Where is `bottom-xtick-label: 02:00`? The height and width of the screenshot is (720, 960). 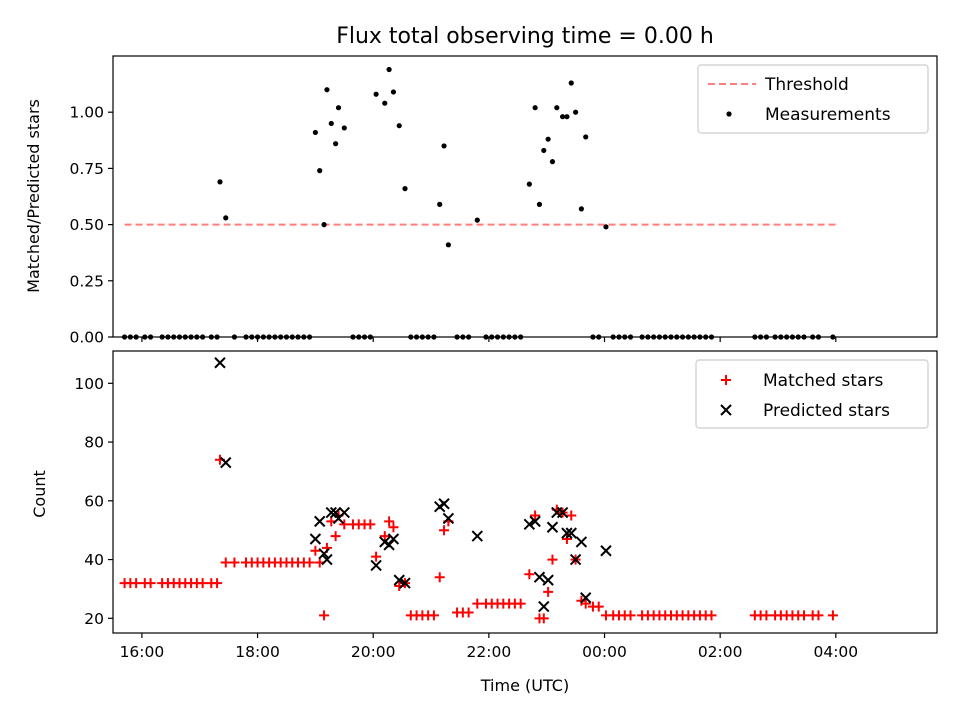
bottom-xtick-label: 02:00 is located at coordinates (720, 652).